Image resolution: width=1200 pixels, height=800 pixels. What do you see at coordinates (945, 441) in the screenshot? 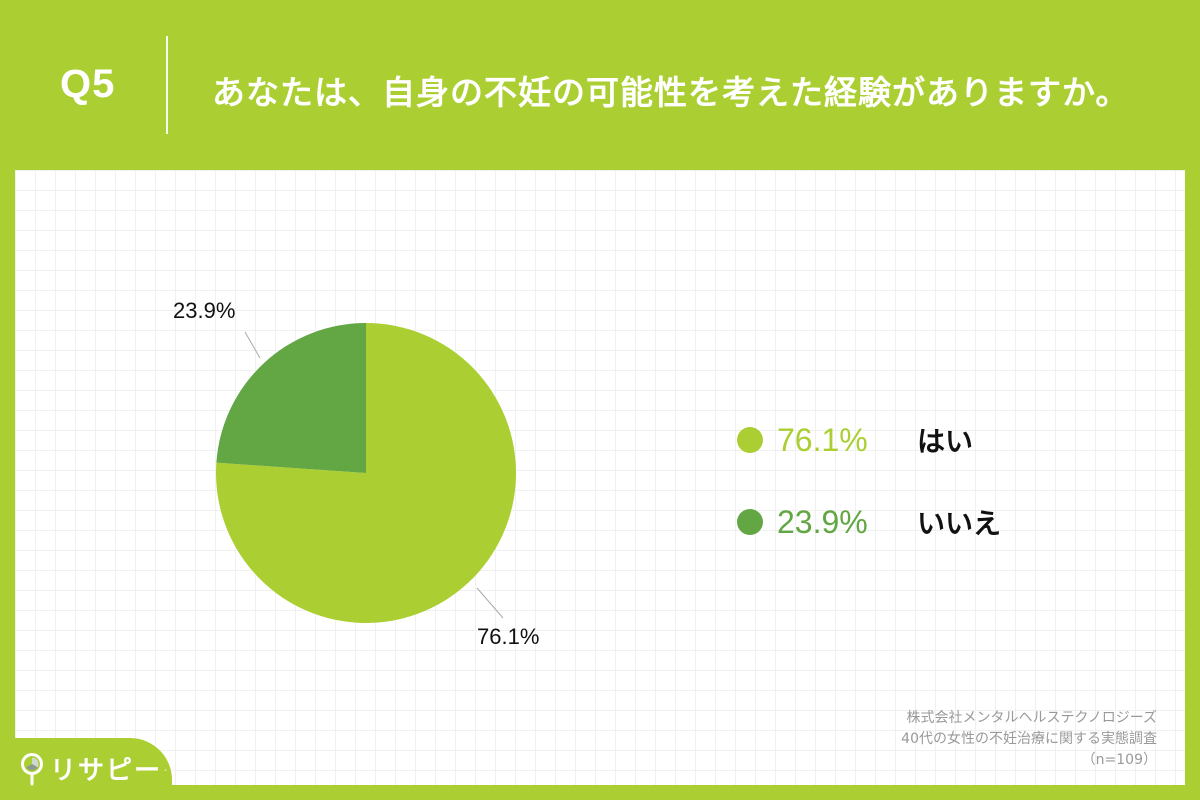
I see `legend-label-yes: はい` at bounding box center [945, 441].